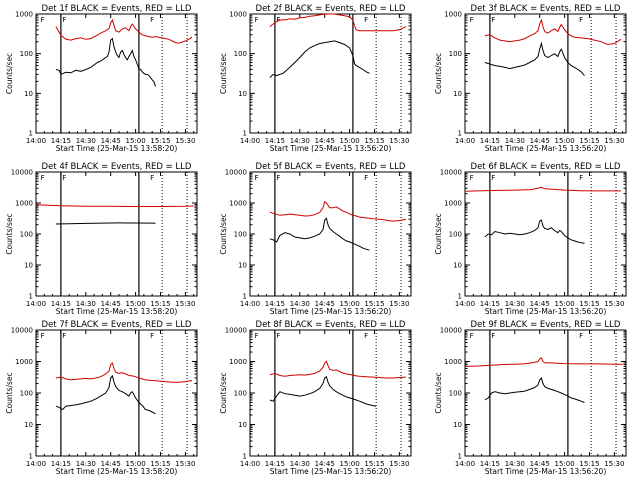 This screenshot has width=640, height=480. Describe the element at coordinates (116, 73) in the screenshot. I see `plot-frame` at that location.